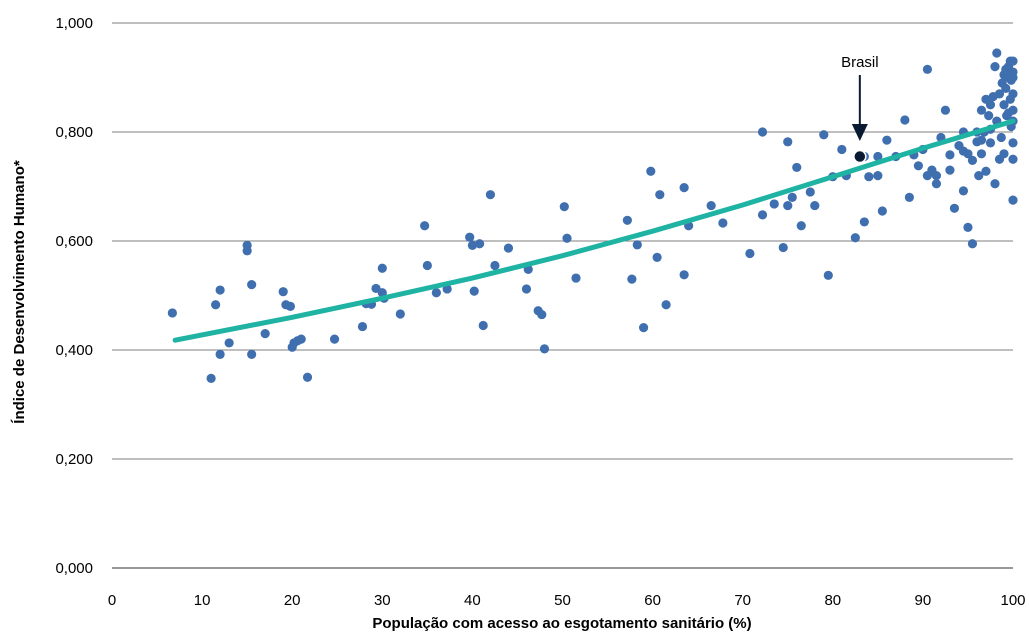 Image resolution: width=1029 pixels, height=635 pixels. Describe the element at coordinates (562, 600) in the screenshot. I see `x-tick-label: 50` at that location.